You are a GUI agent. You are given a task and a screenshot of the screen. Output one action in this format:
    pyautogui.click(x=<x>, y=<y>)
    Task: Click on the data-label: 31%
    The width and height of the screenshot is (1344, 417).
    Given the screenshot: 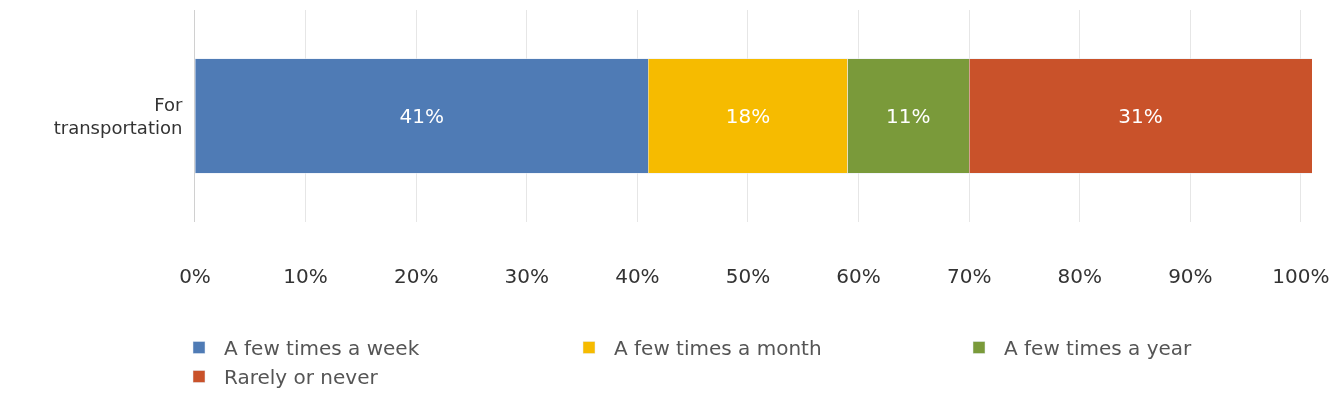 What is the action you would take?
    pyautogui.click(x=1140, y=116)
    